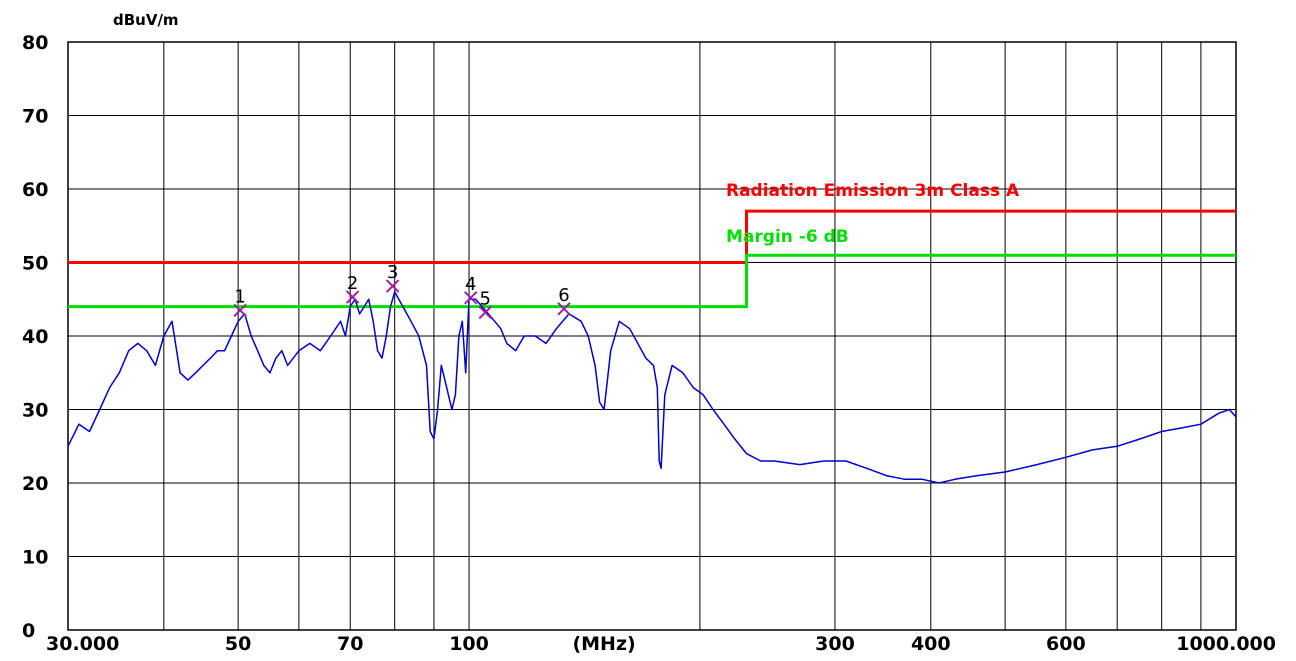  Describe the element at coordinates (239, 296) in the screenshot. I see `marker-label: 1` at that location.